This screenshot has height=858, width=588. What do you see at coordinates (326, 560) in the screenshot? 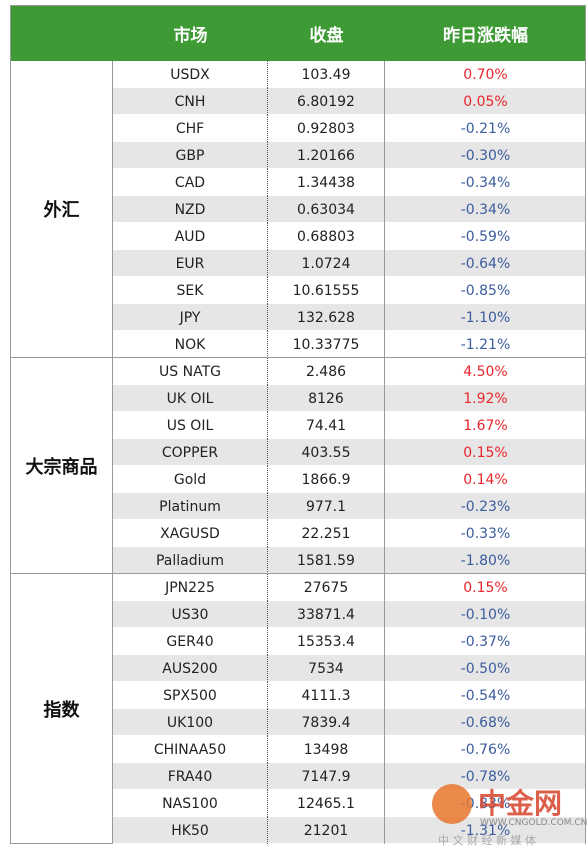
I see `close: 1581.59` at bounding box center [326, 560].